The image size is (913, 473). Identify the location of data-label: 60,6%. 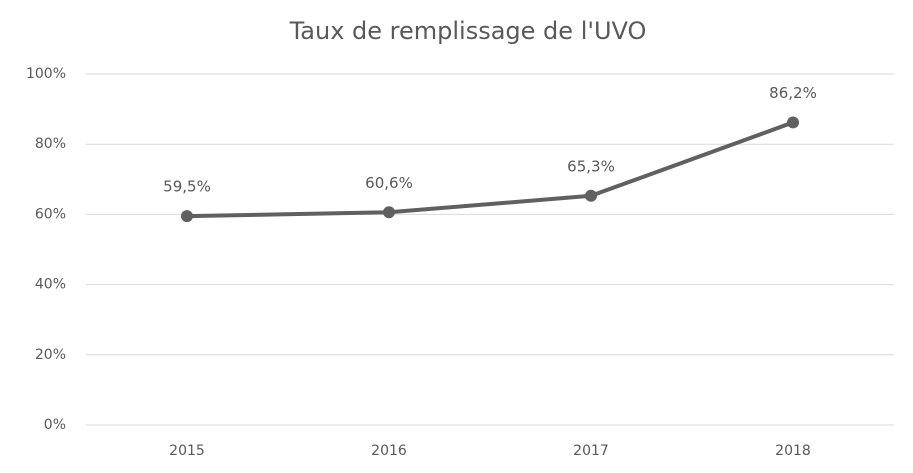
(389, 183).